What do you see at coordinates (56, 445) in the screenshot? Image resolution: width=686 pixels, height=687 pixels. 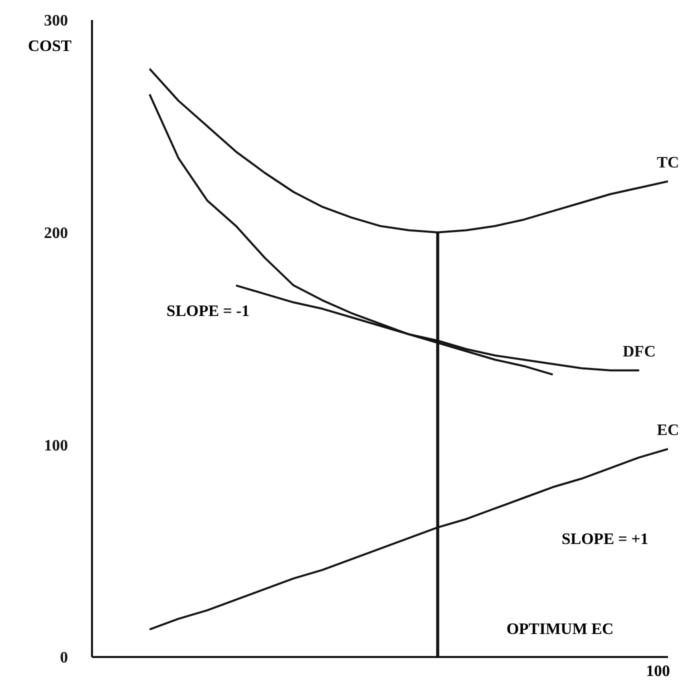 I see `y-tick-label: 100` at bounding box center [56, 445].